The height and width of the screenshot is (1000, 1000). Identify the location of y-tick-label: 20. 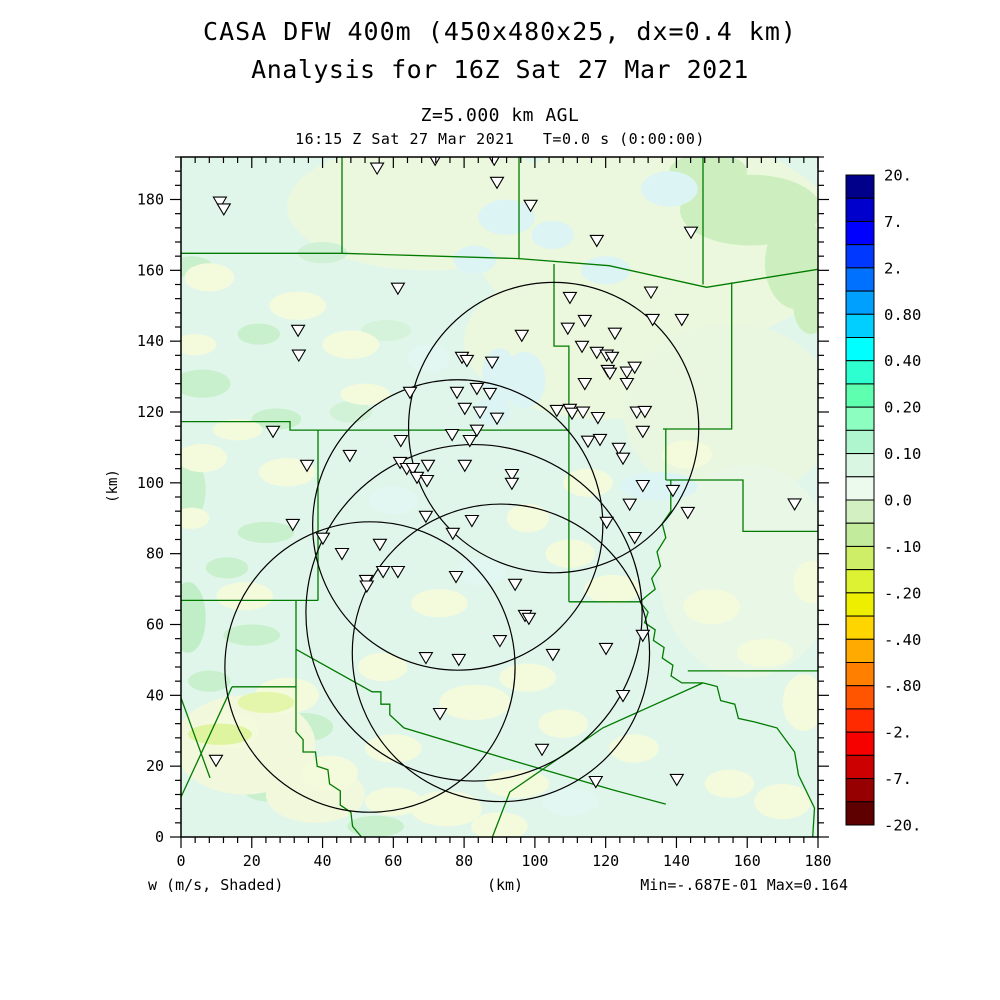
(155, 766).